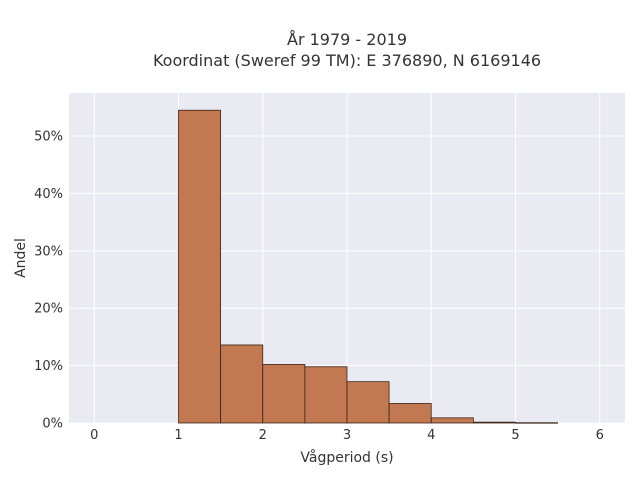 The width and height of the screenshot is (640, 484). What do you see at coordinates (48, 251) in the screenshot?
I see `y-tick-label-3: 30%` at bounding box center [48, 251].